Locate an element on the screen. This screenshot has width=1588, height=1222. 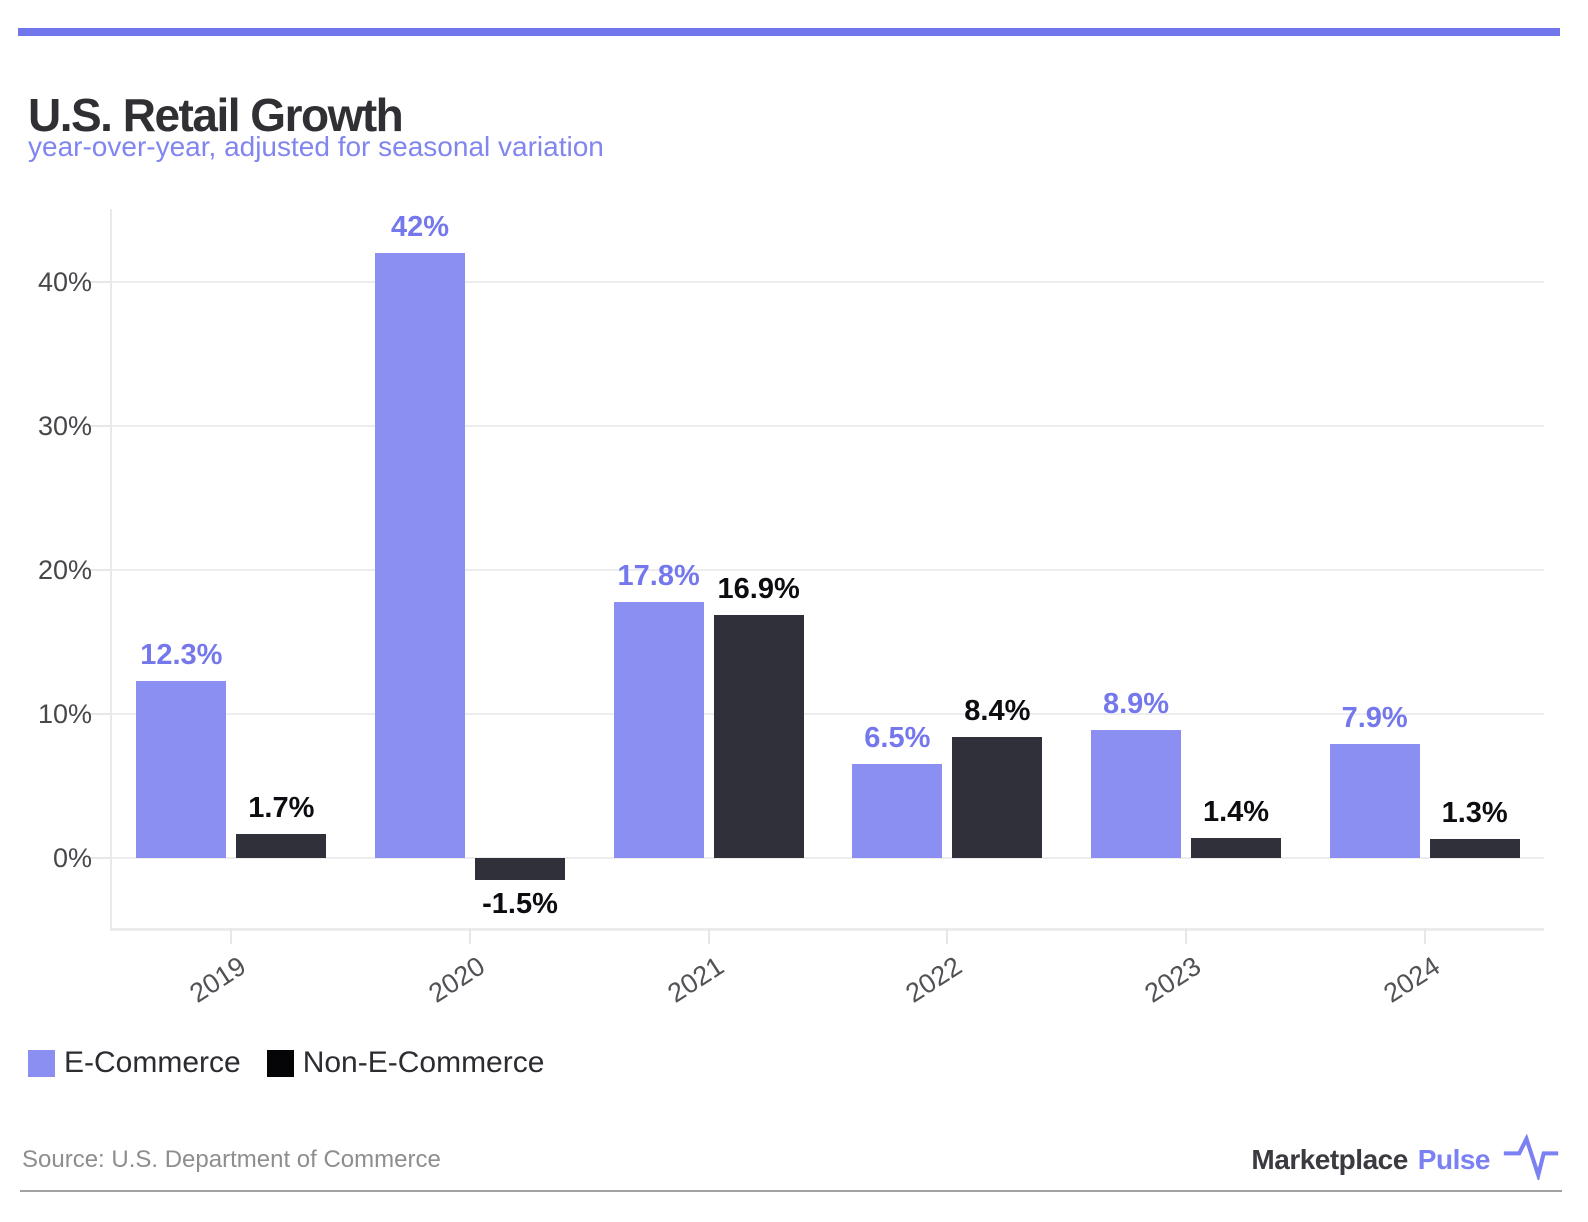
legend-item-non-e-commerce: Non-E-Commerce is located at coordinates (405, 1063).